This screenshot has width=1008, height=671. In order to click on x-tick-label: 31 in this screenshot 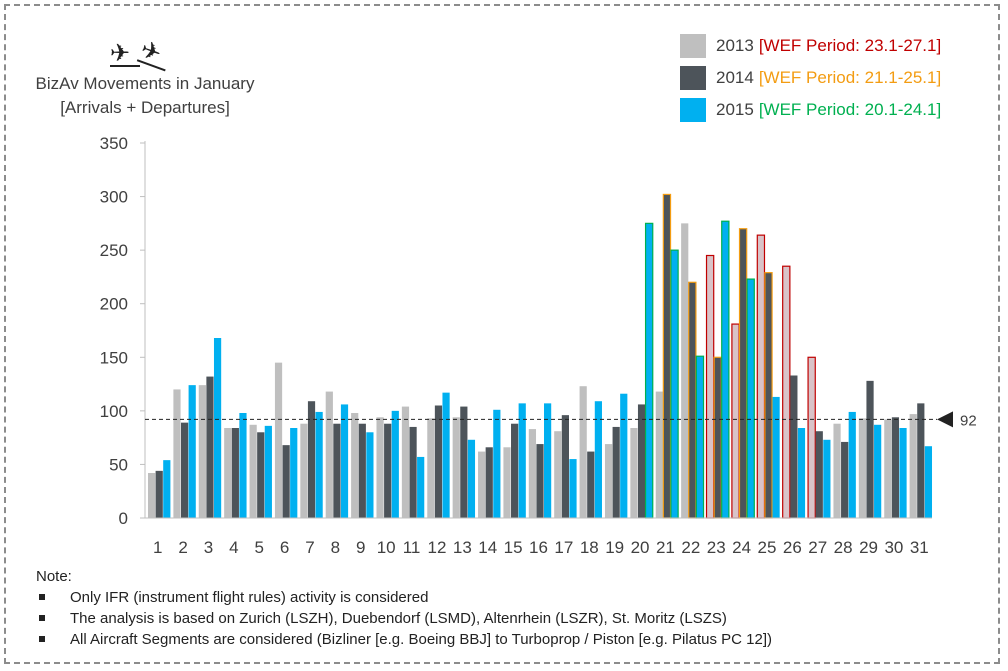, I will do `click(919, 547)`.